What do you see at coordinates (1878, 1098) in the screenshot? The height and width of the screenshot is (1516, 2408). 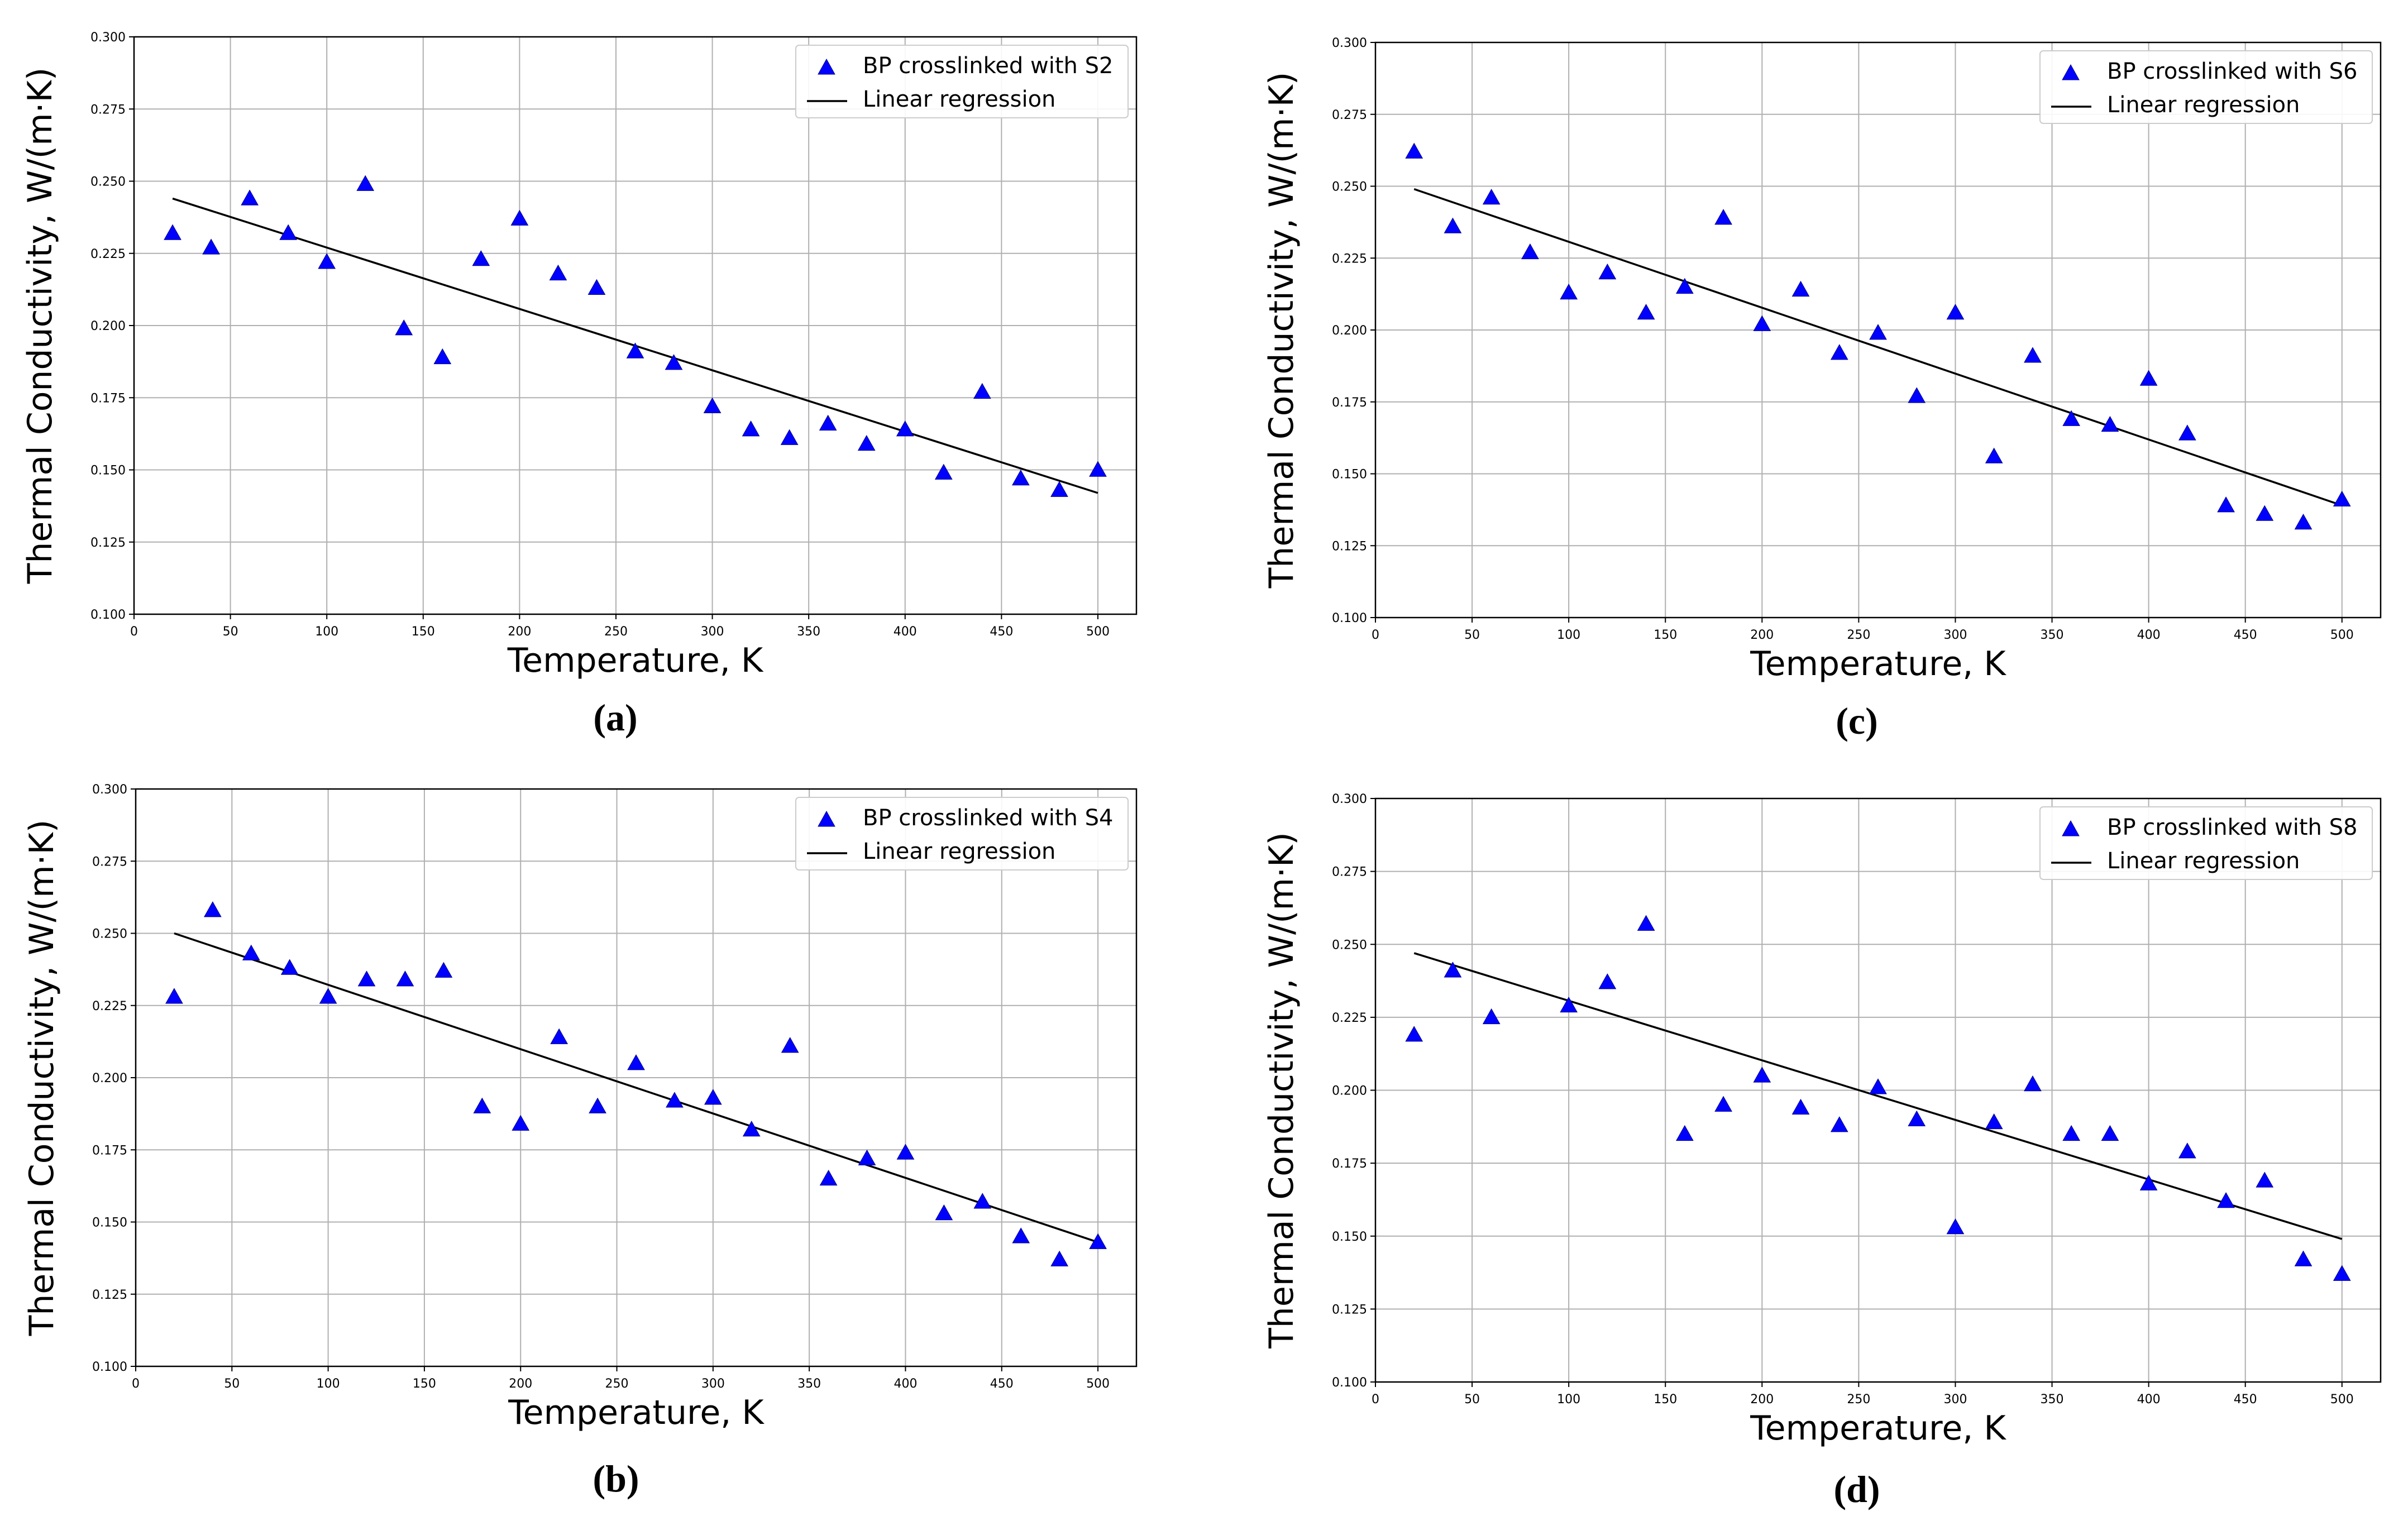 I see `data-series-d` at bounding box center [1878, 1098].